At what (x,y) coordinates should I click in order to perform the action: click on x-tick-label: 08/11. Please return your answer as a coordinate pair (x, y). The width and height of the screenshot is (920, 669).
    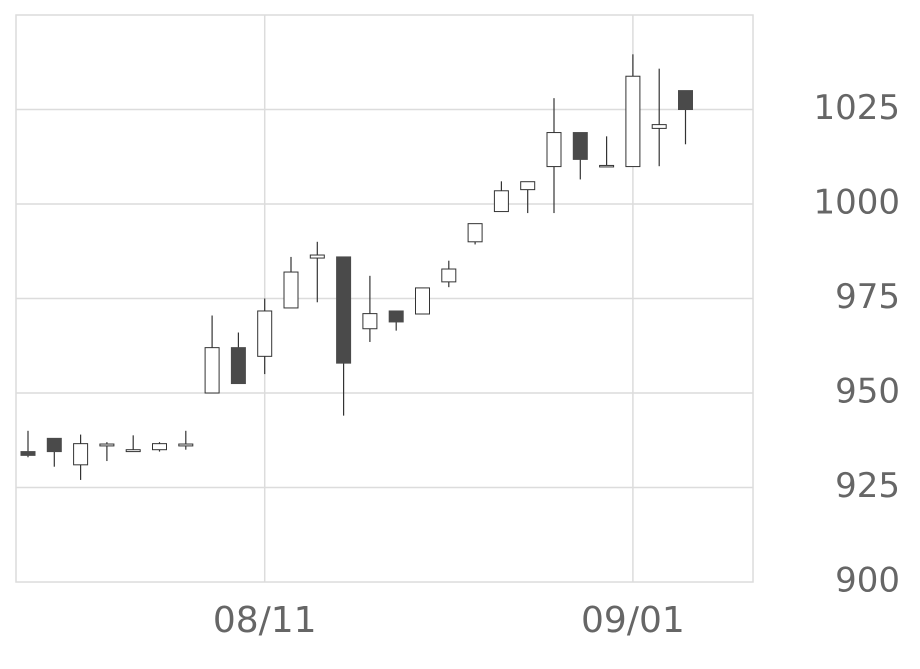
    Looking at the image, I should click on (265, 620).